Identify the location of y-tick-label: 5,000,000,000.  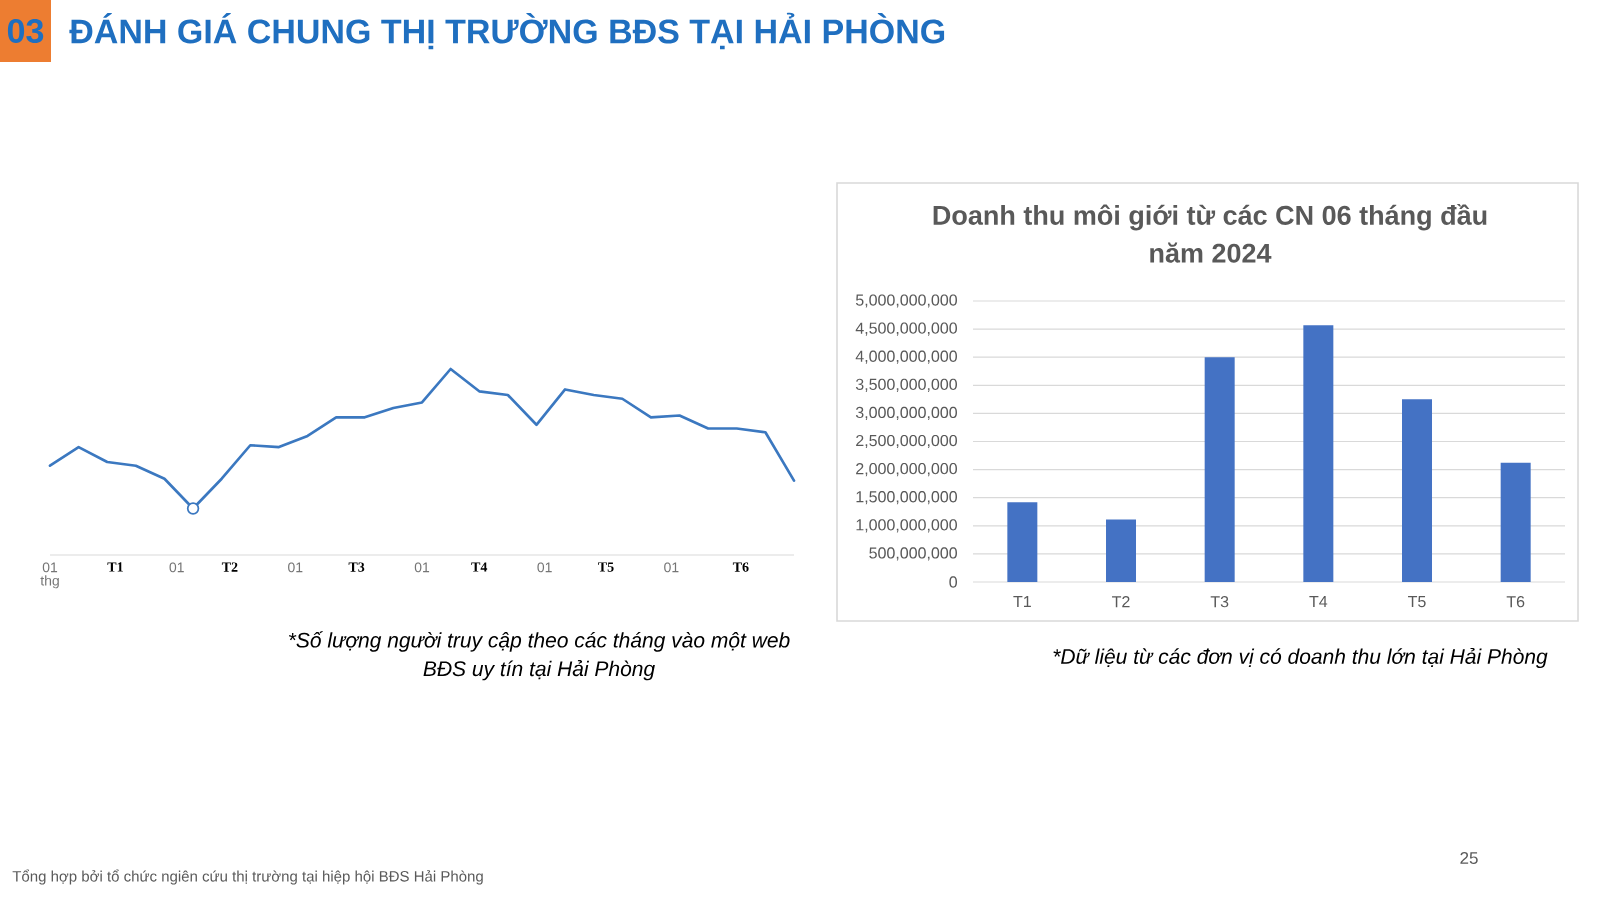
(906, 301).